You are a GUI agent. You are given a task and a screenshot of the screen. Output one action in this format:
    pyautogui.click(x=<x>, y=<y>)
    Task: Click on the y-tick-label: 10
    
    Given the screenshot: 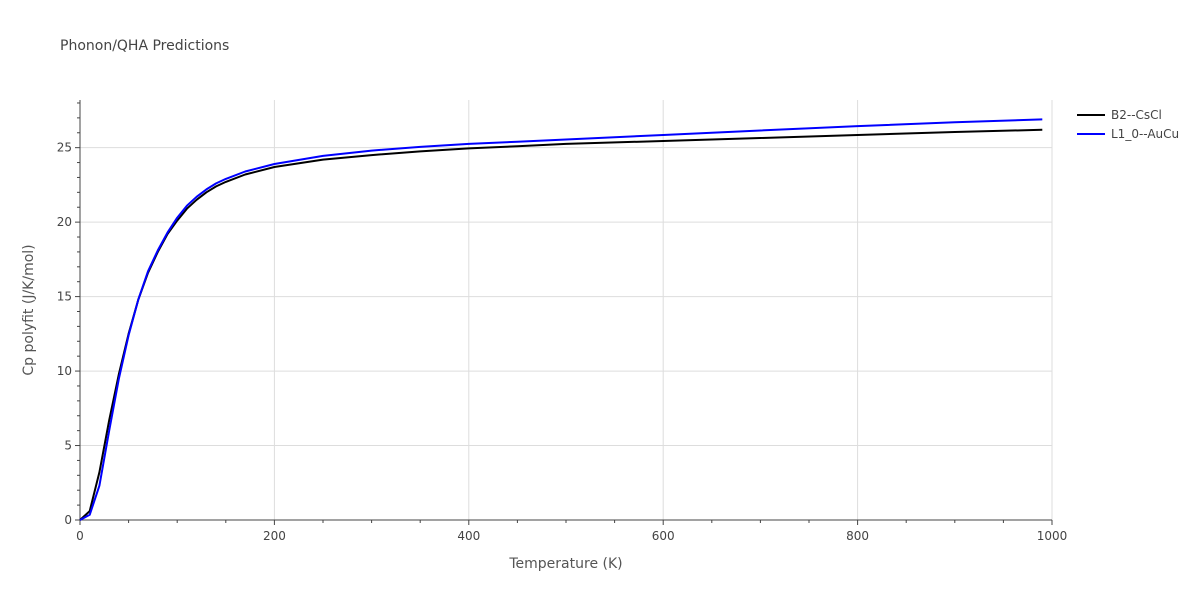 What is the action you would take?
    pyautogui.click(x=64, y=371)
    